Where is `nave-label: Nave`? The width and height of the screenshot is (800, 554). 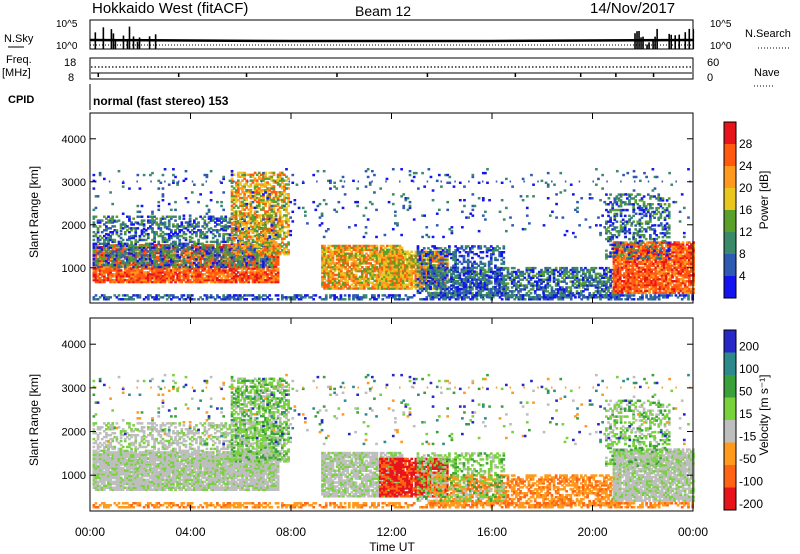 nave-label: Nave is located at coordinates (767, 73).